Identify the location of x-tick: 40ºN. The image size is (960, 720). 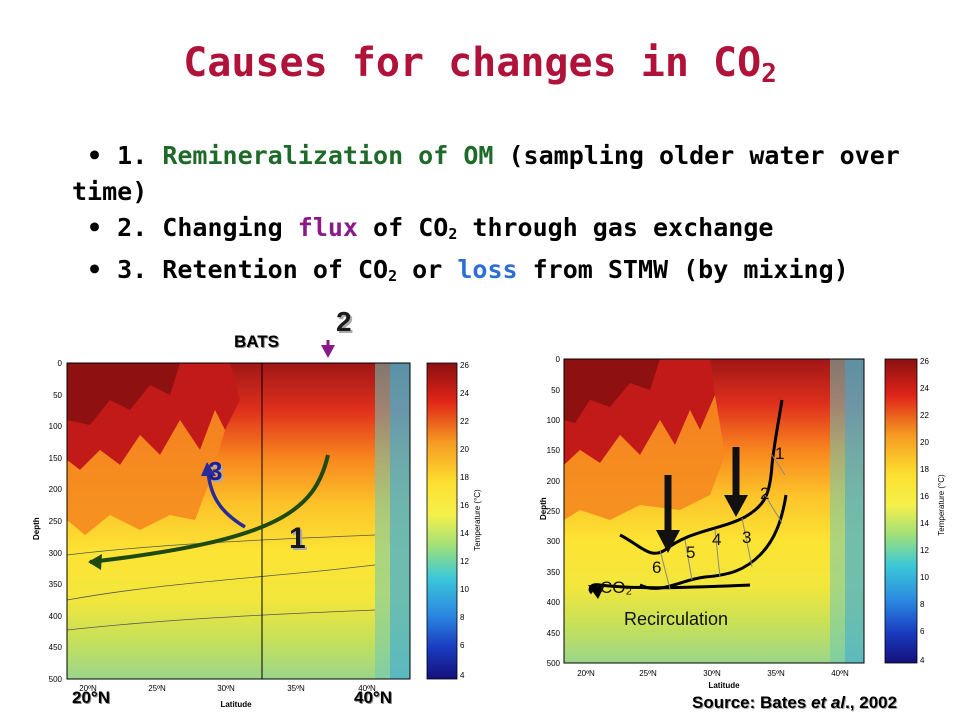
(367, 688).